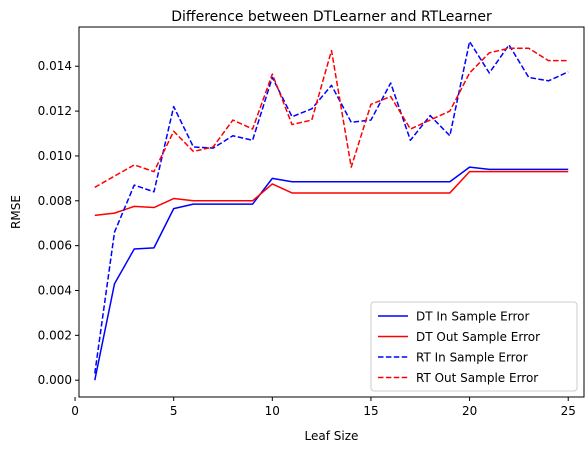 The image size is (588, 453). I want to click on y-tick-label: 0.006, so click(55, 246).